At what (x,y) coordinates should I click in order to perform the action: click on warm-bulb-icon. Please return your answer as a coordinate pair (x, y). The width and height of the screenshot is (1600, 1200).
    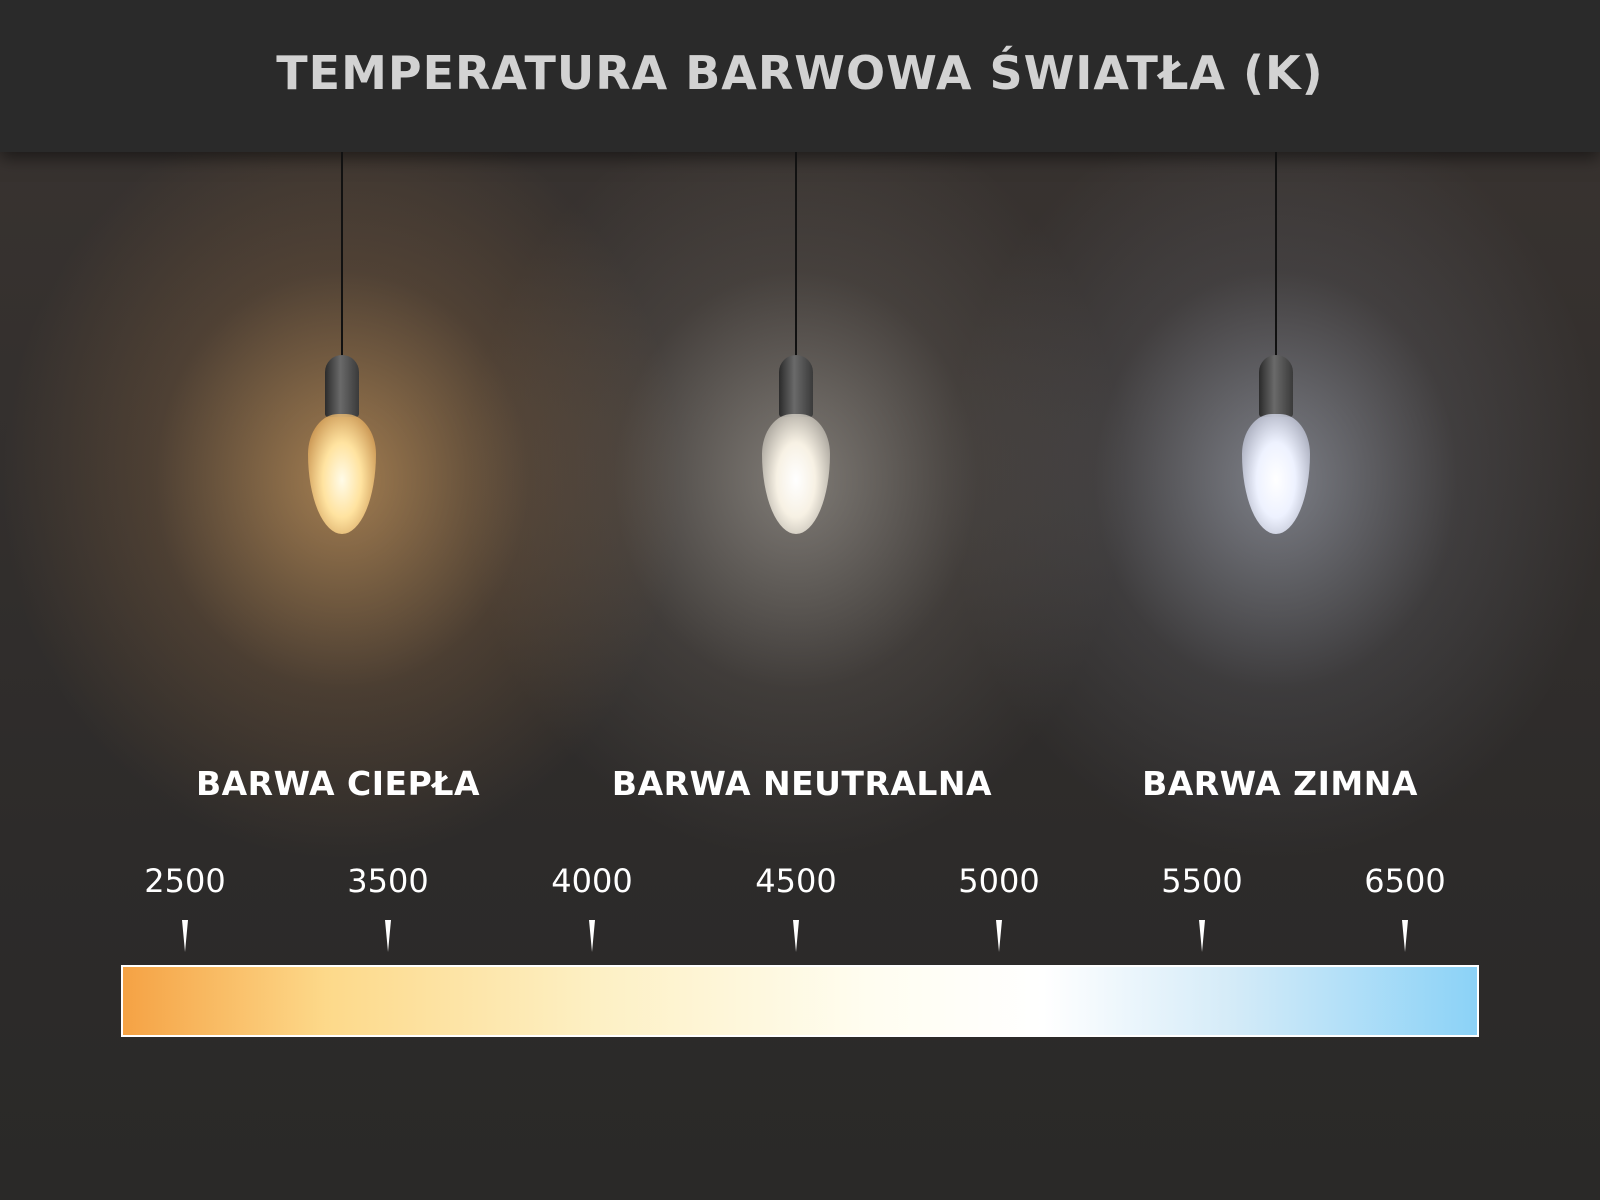
    Looking at the image, I should click on (342, 352).